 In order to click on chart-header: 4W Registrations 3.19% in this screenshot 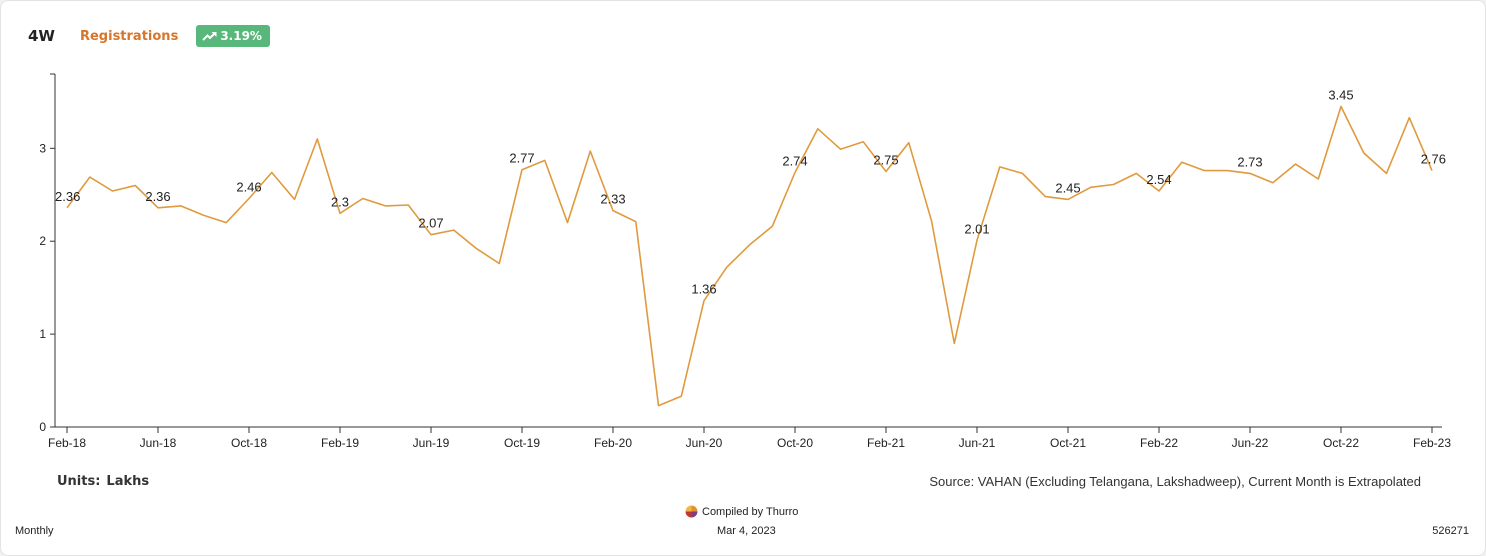, I will do `click(149, 36)`.